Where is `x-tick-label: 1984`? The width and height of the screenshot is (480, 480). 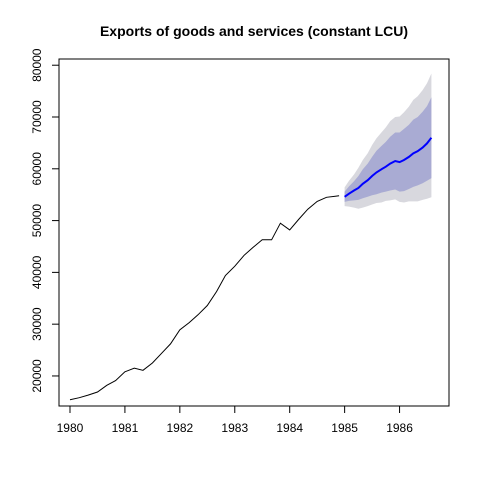
x-tick-label: 1984 is located at coordinates (289, 428).